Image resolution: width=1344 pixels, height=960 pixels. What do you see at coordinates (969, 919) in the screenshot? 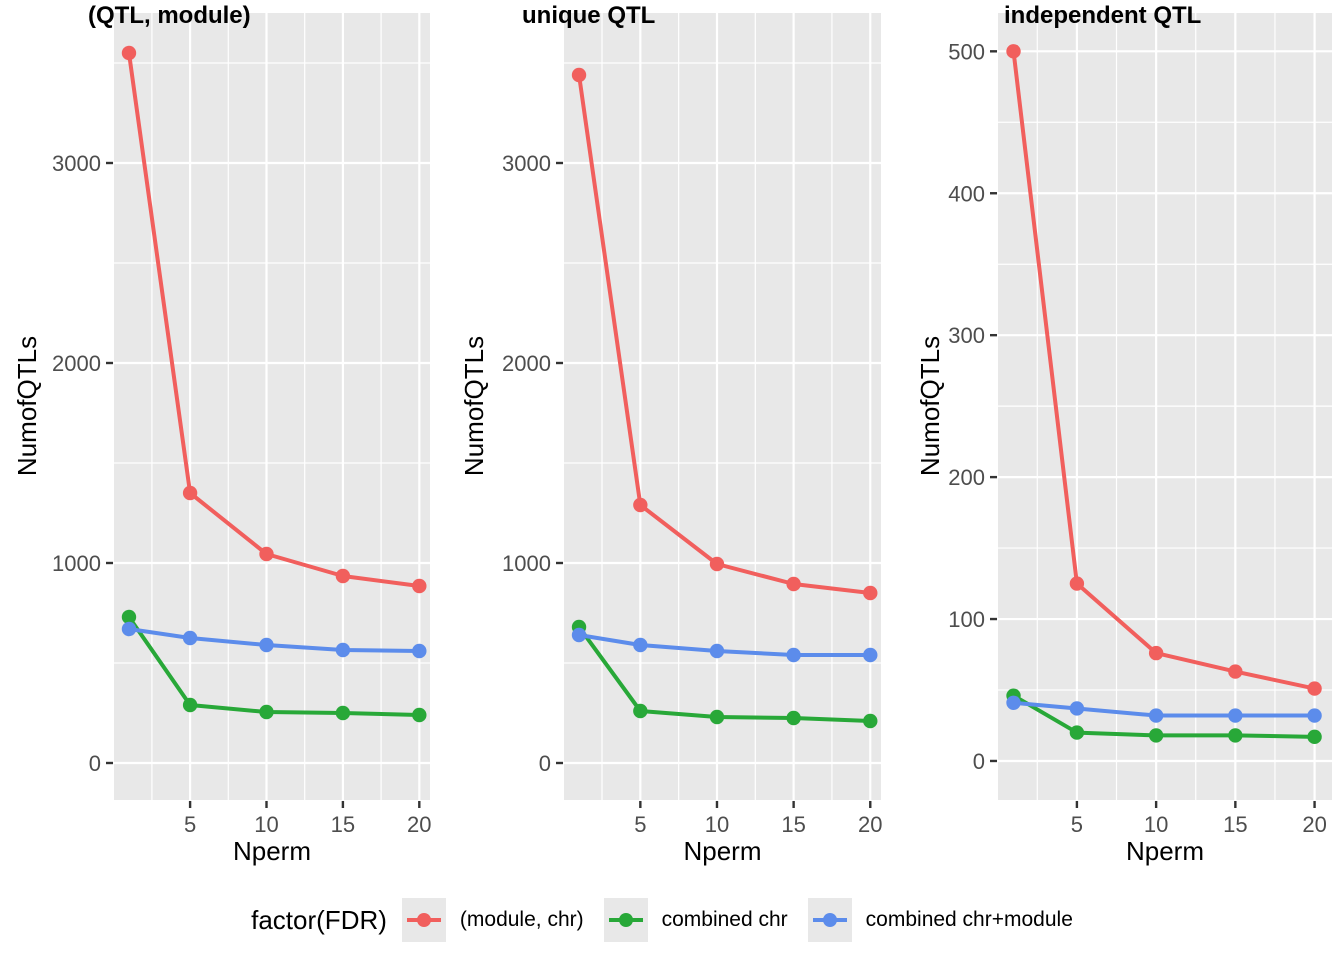
I see `legend-item-label: combined chr+module` at bounding box center [969, 919].